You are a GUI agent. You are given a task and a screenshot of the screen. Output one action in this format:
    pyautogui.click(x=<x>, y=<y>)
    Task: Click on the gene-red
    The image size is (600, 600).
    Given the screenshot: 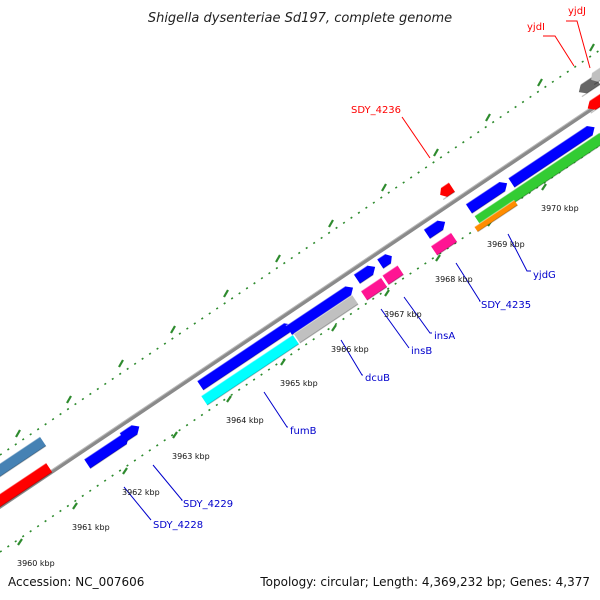 What is the action you would take?
    pyautogui.click(x=26, y=487)
    